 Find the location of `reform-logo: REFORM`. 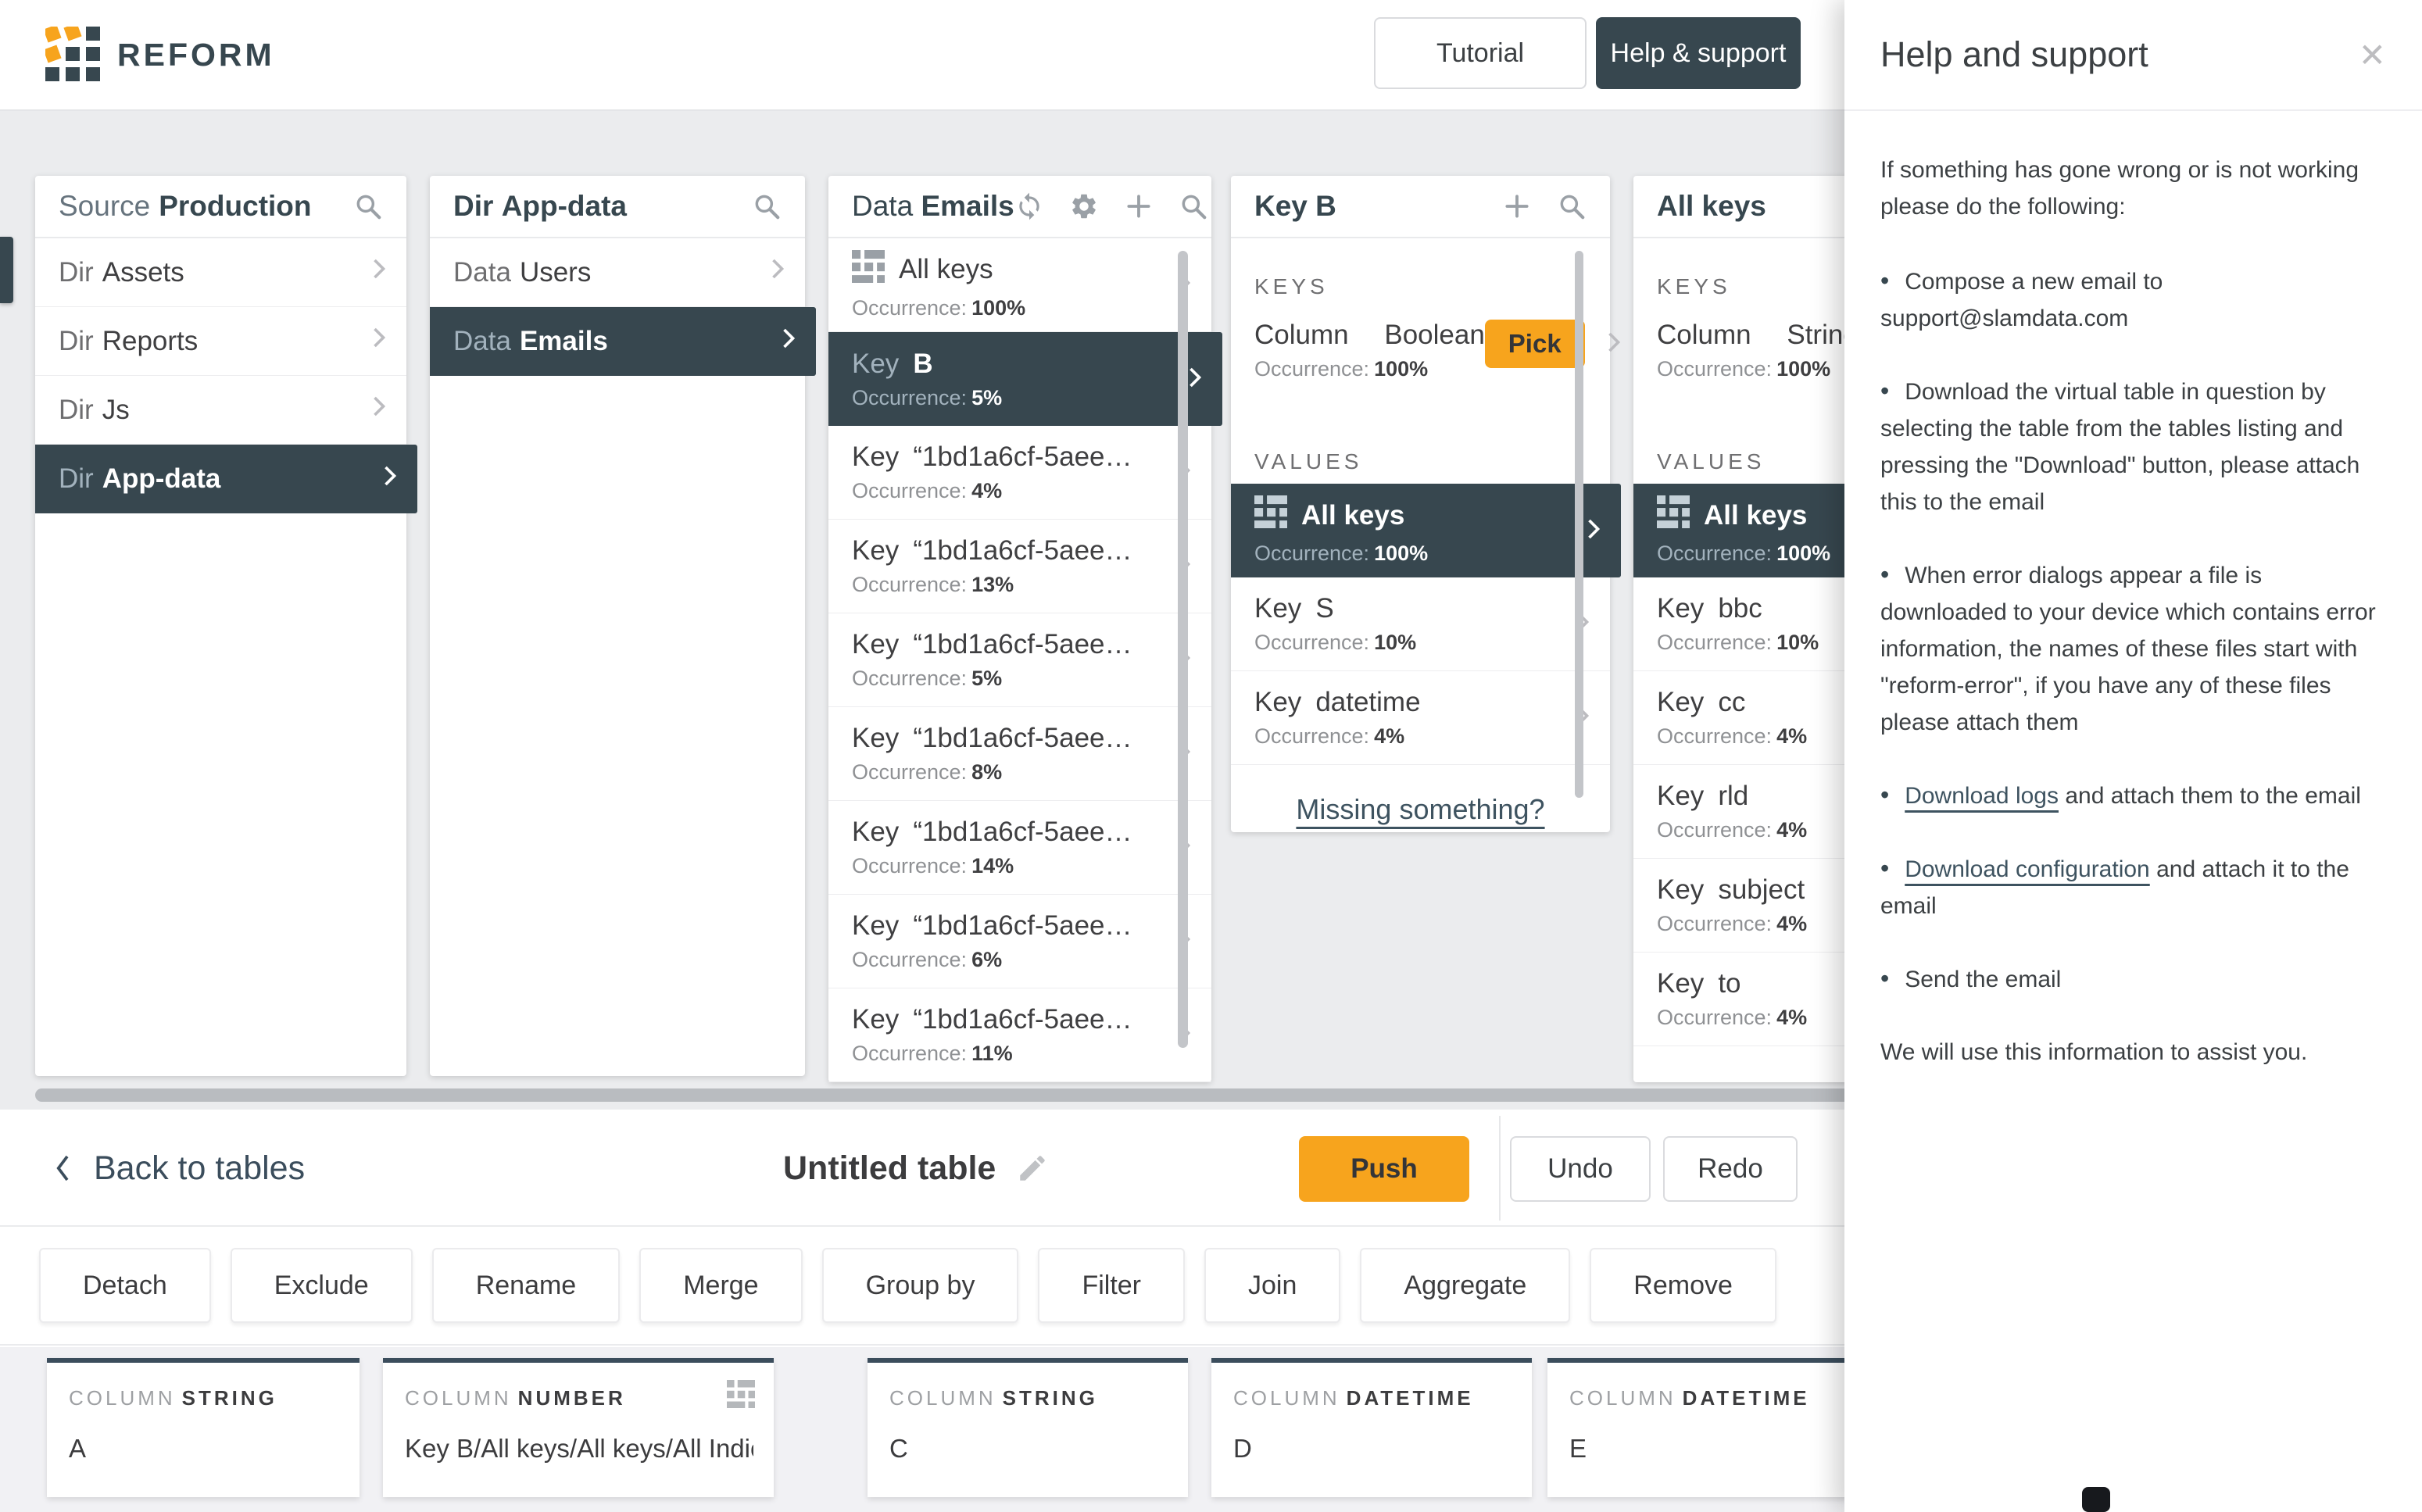

reform-logo: REFORM is located at coordinates (160, 55).